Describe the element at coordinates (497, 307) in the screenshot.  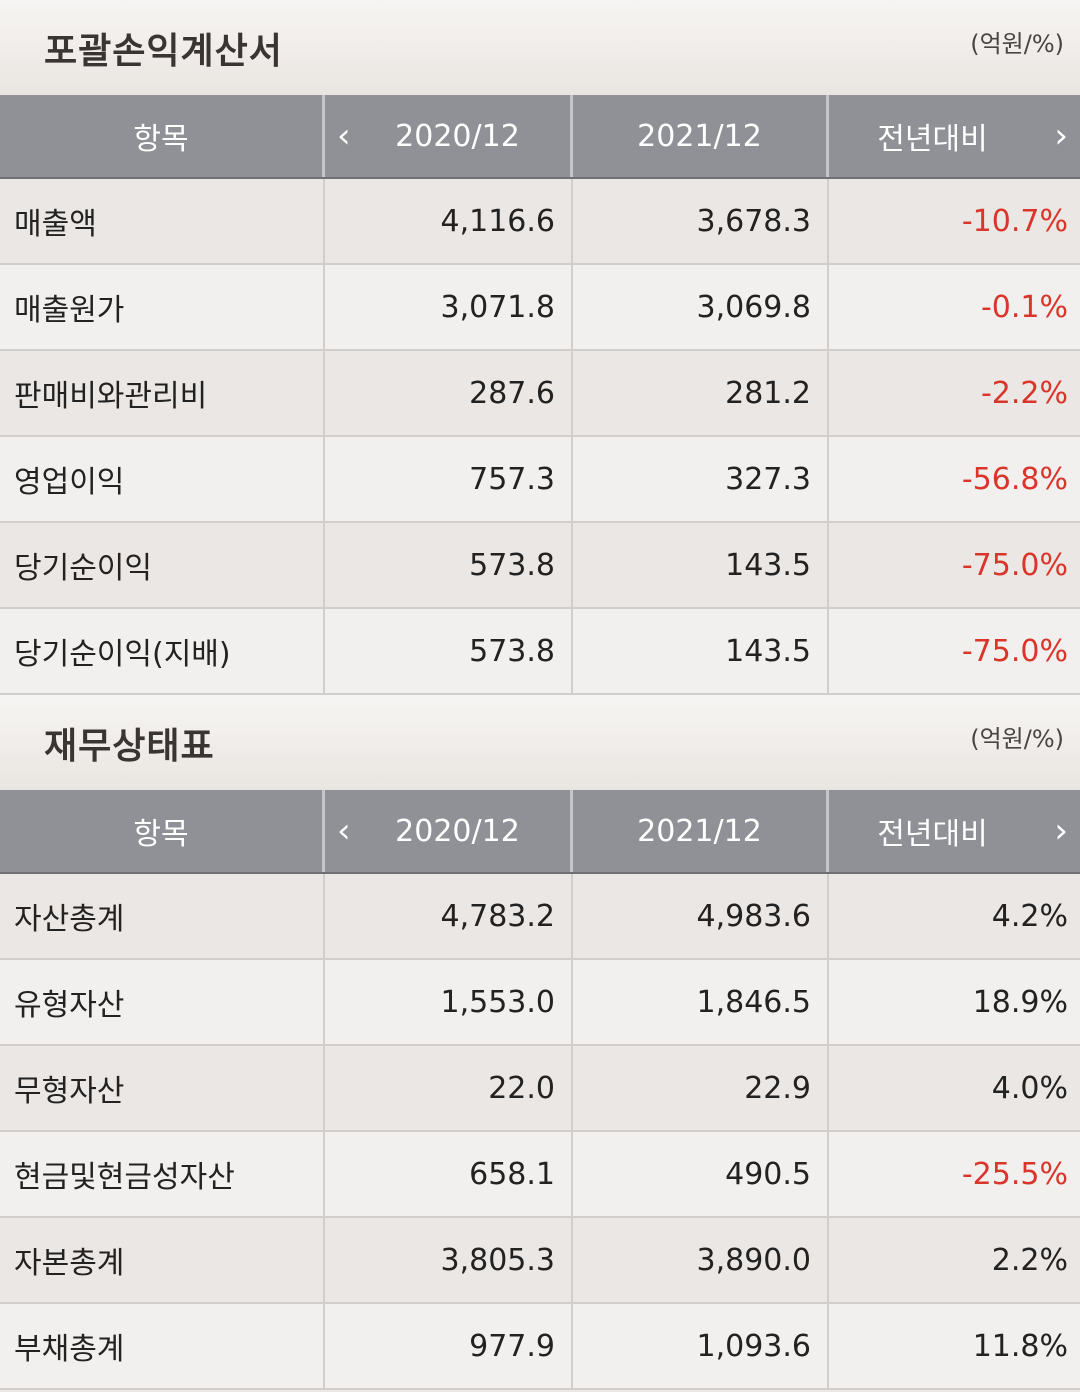
I see `row-value-prev-text: 3,071.8` at that location.